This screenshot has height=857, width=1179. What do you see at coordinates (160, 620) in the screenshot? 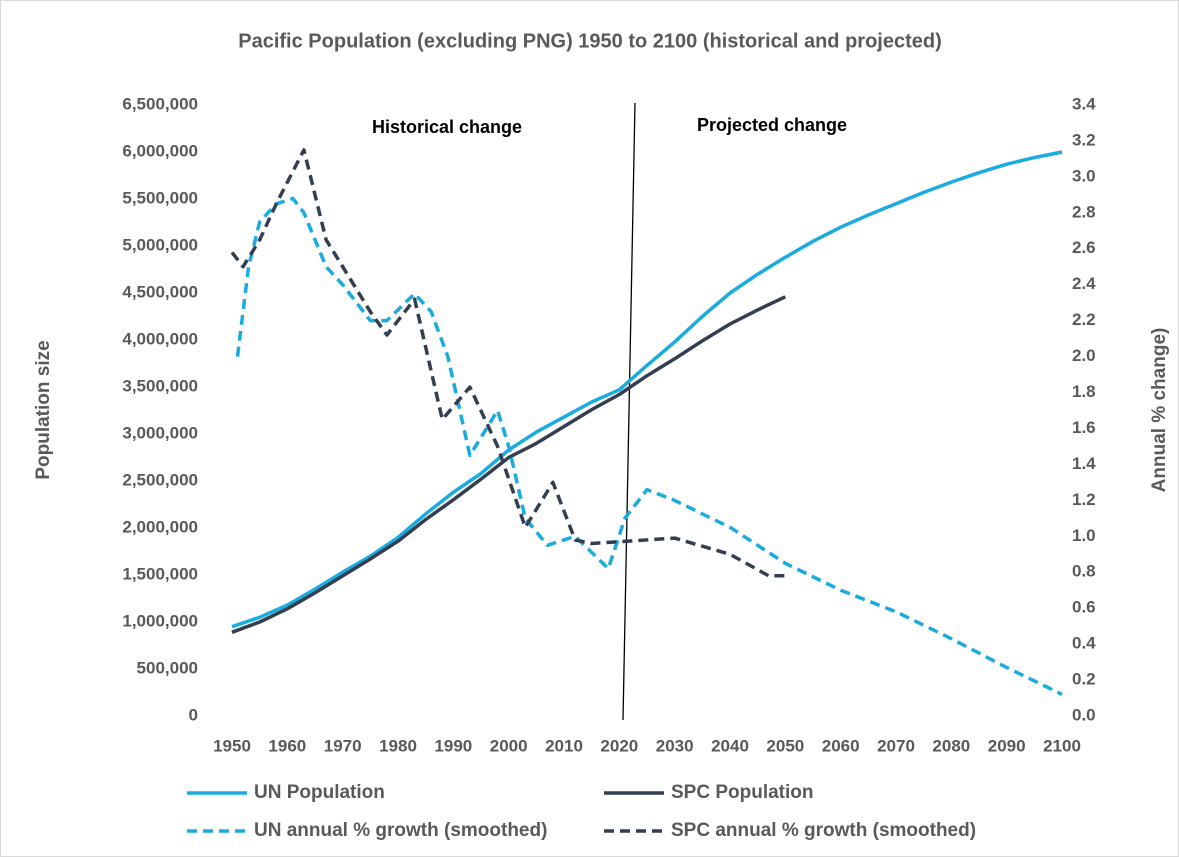
I see `y-tick-label: 1,000,000` at bounding box center [160, 620].